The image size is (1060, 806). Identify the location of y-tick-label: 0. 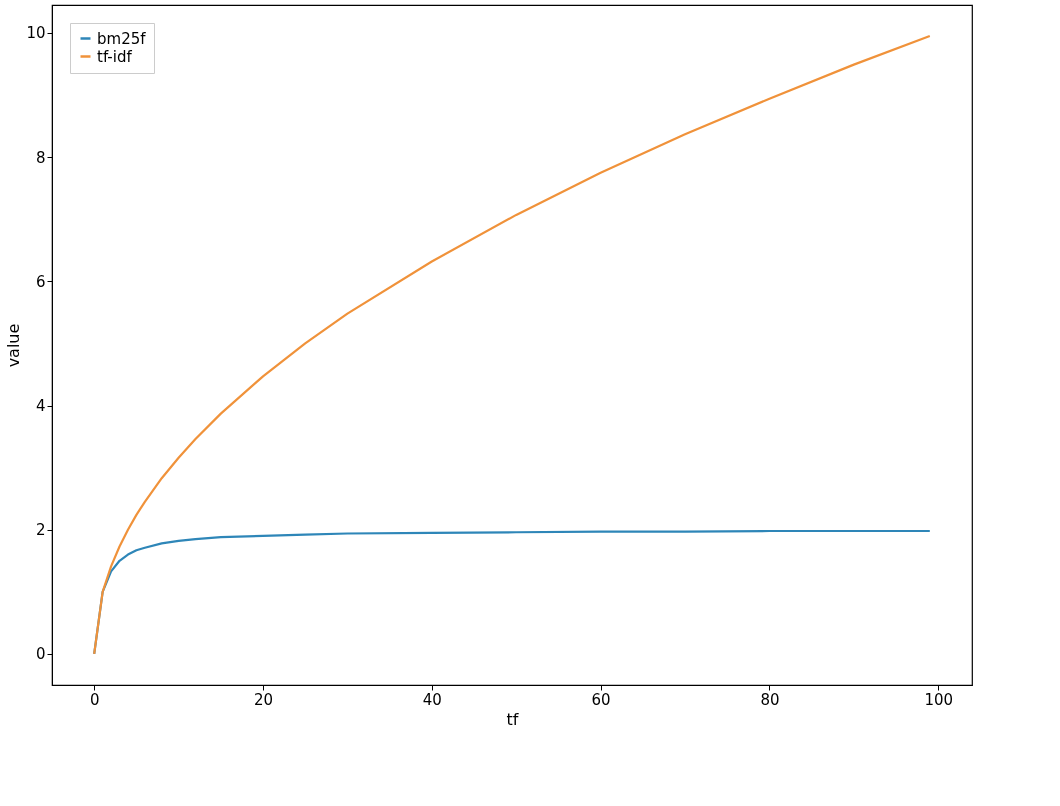
(40, 654).